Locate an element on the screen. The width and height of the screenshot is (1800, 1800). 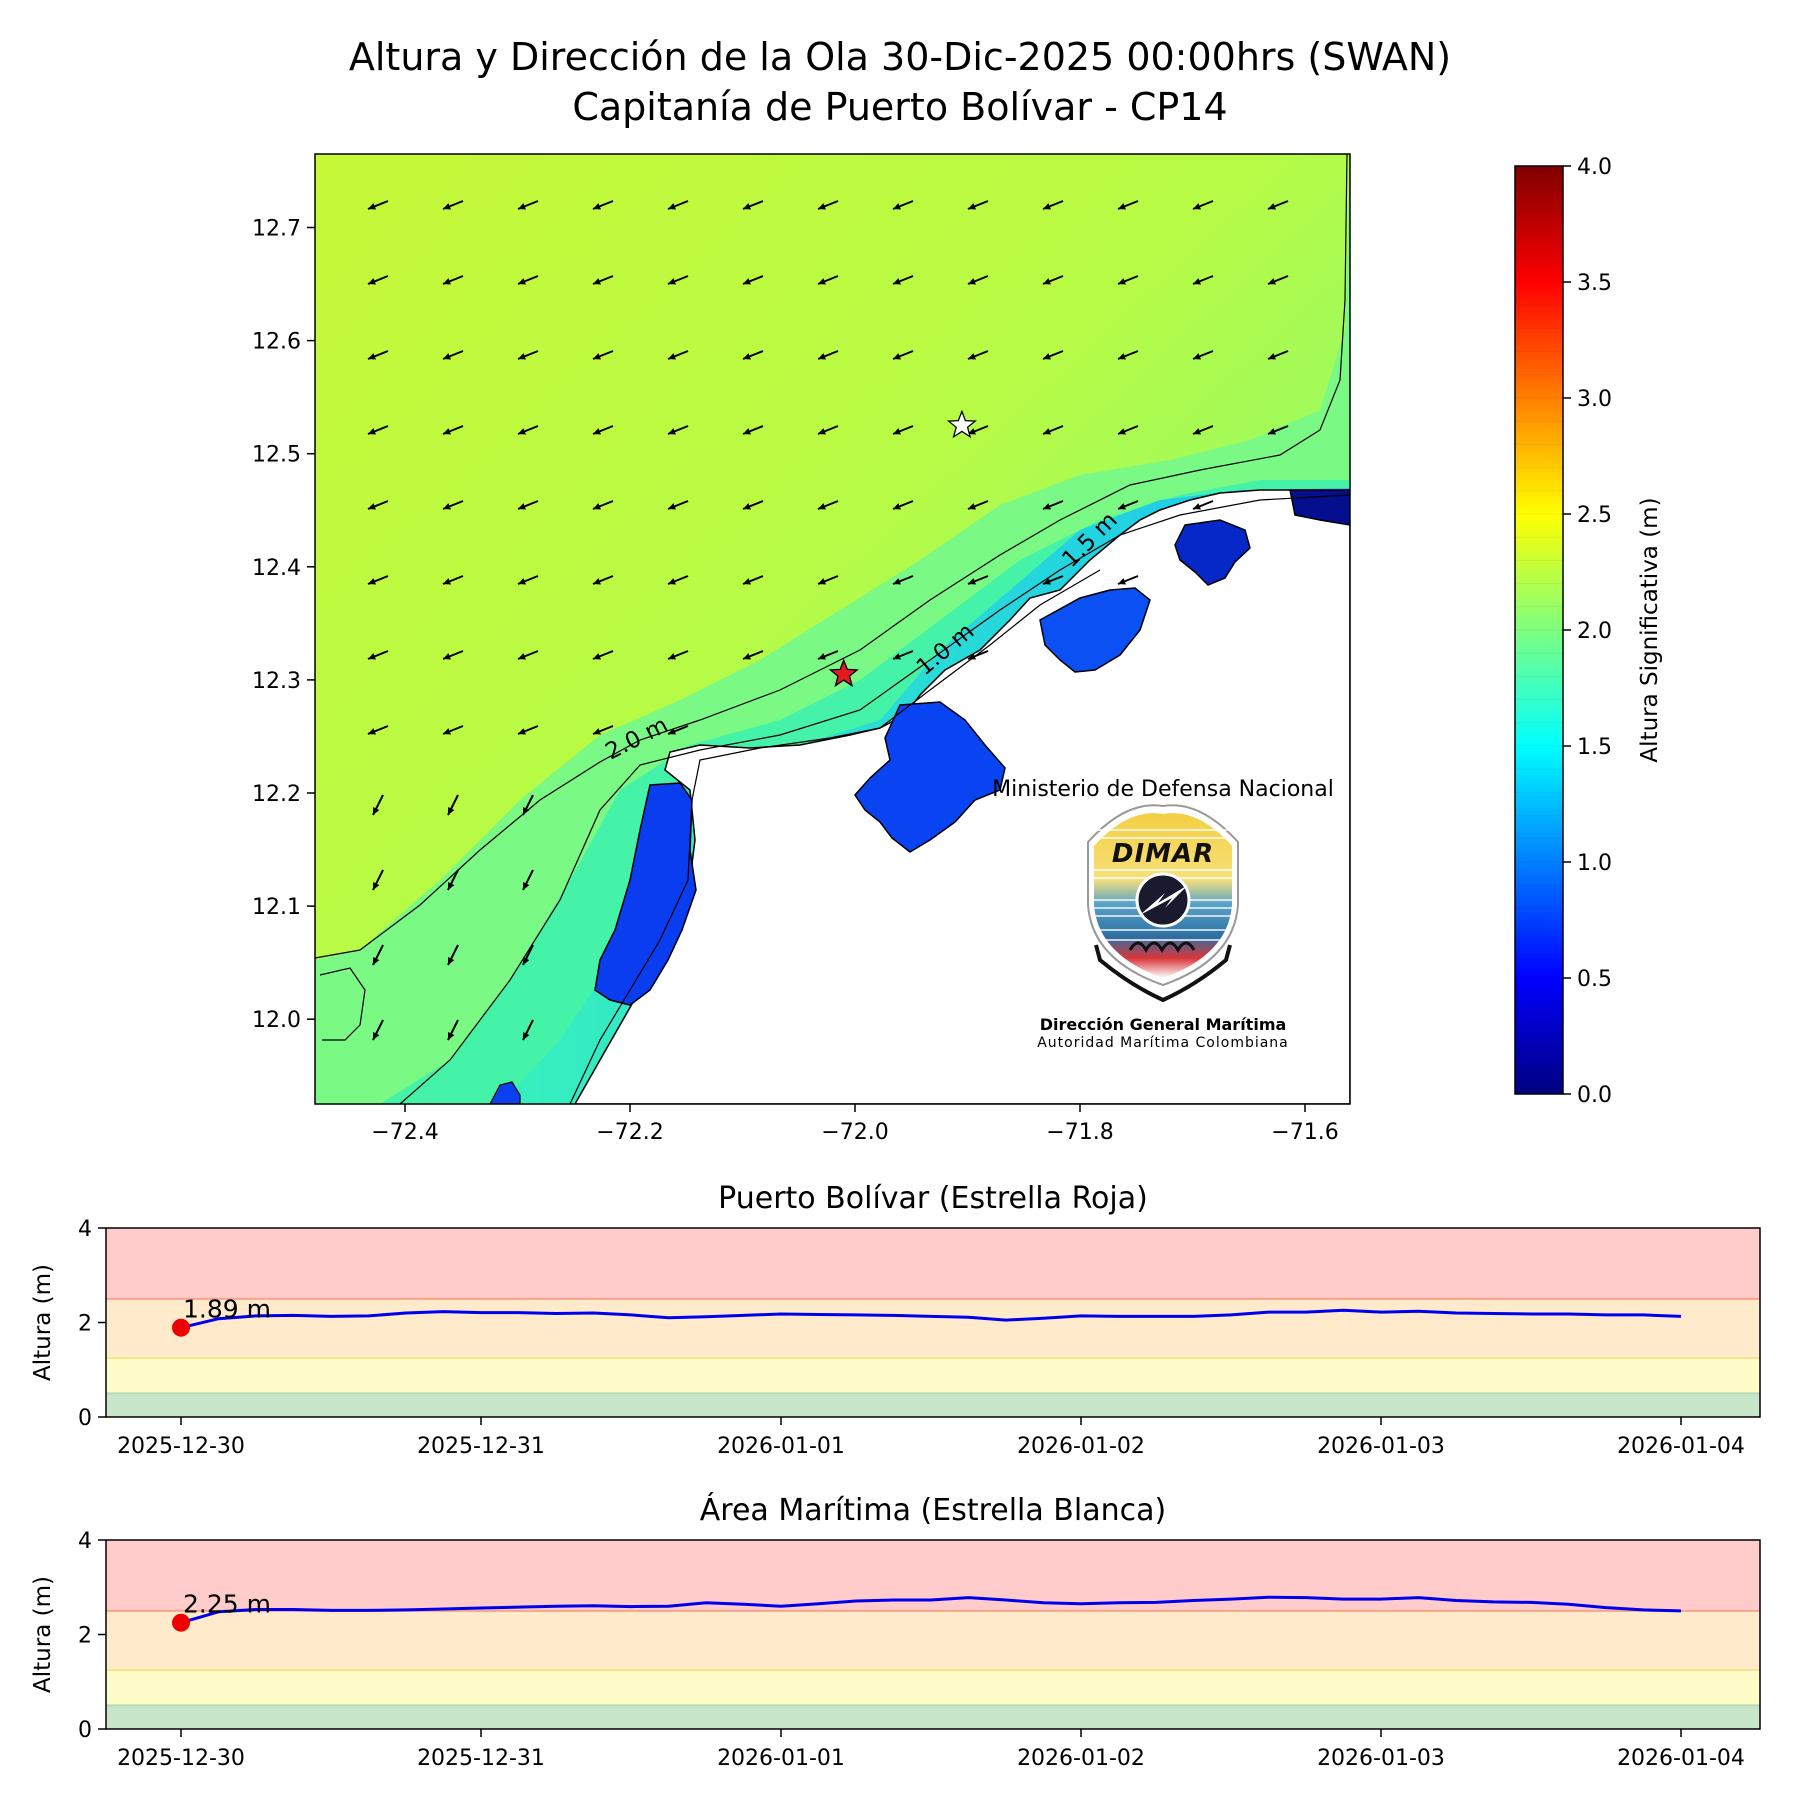
colorbar-ticks: 4.0 3.5 3.0 2.5 2.0 1.5 1.0 0.5 0.0 is located at coordinates (1587, 631).